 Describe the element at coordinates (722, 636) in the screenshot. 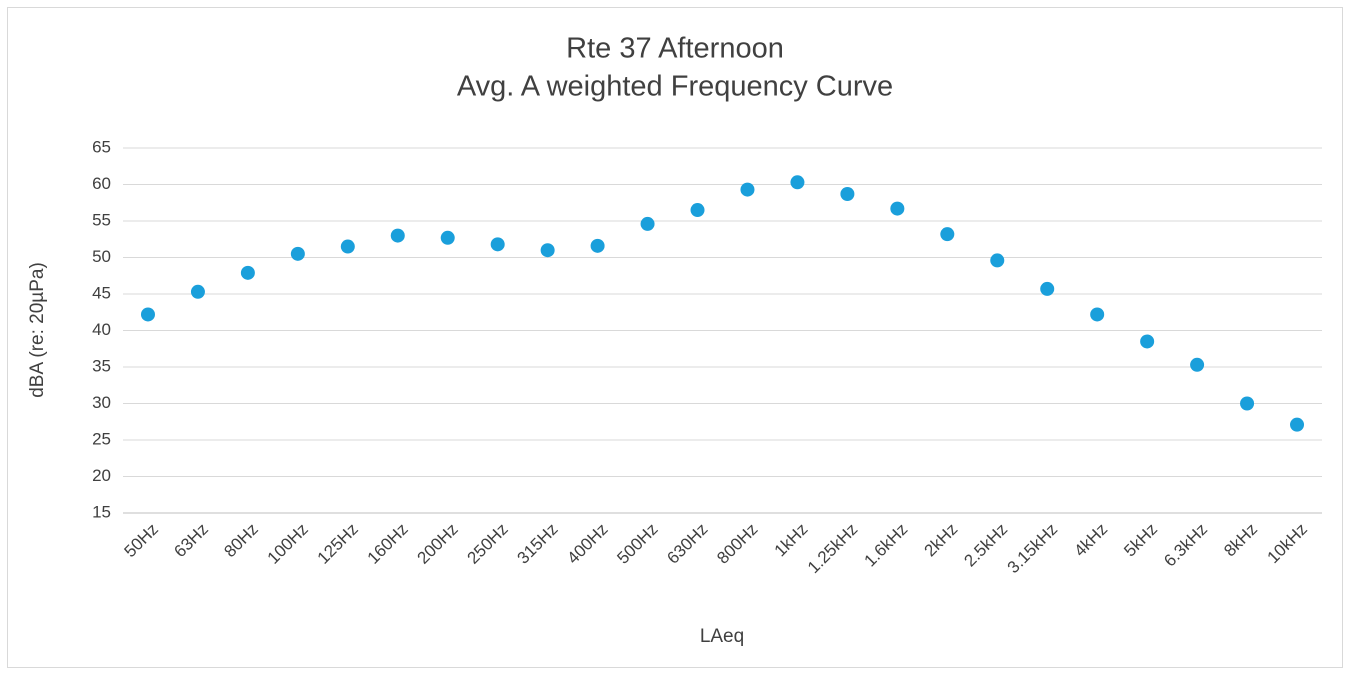

I see `x-axis-label: LAeq` at that location.